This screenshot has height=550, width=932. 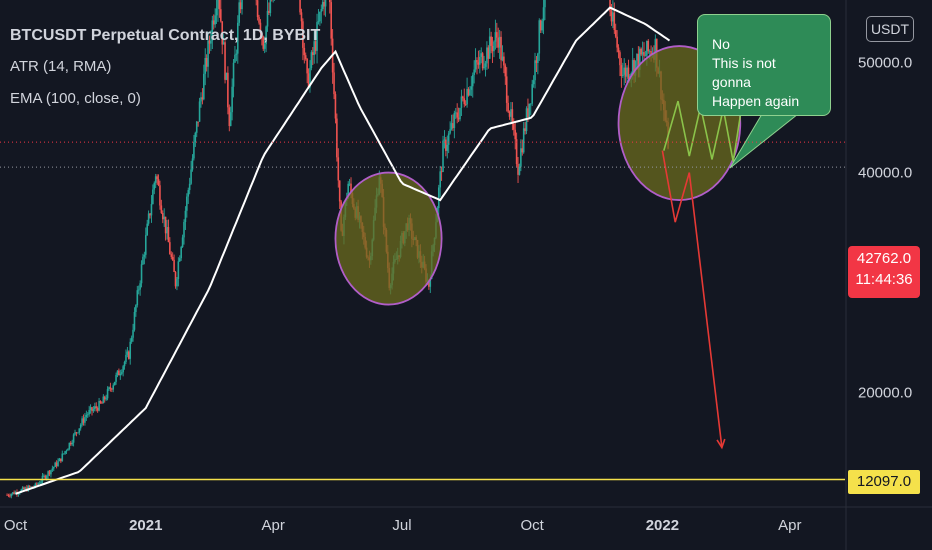 I want to click on currency-button: USDT, so click(x=890, y=29).